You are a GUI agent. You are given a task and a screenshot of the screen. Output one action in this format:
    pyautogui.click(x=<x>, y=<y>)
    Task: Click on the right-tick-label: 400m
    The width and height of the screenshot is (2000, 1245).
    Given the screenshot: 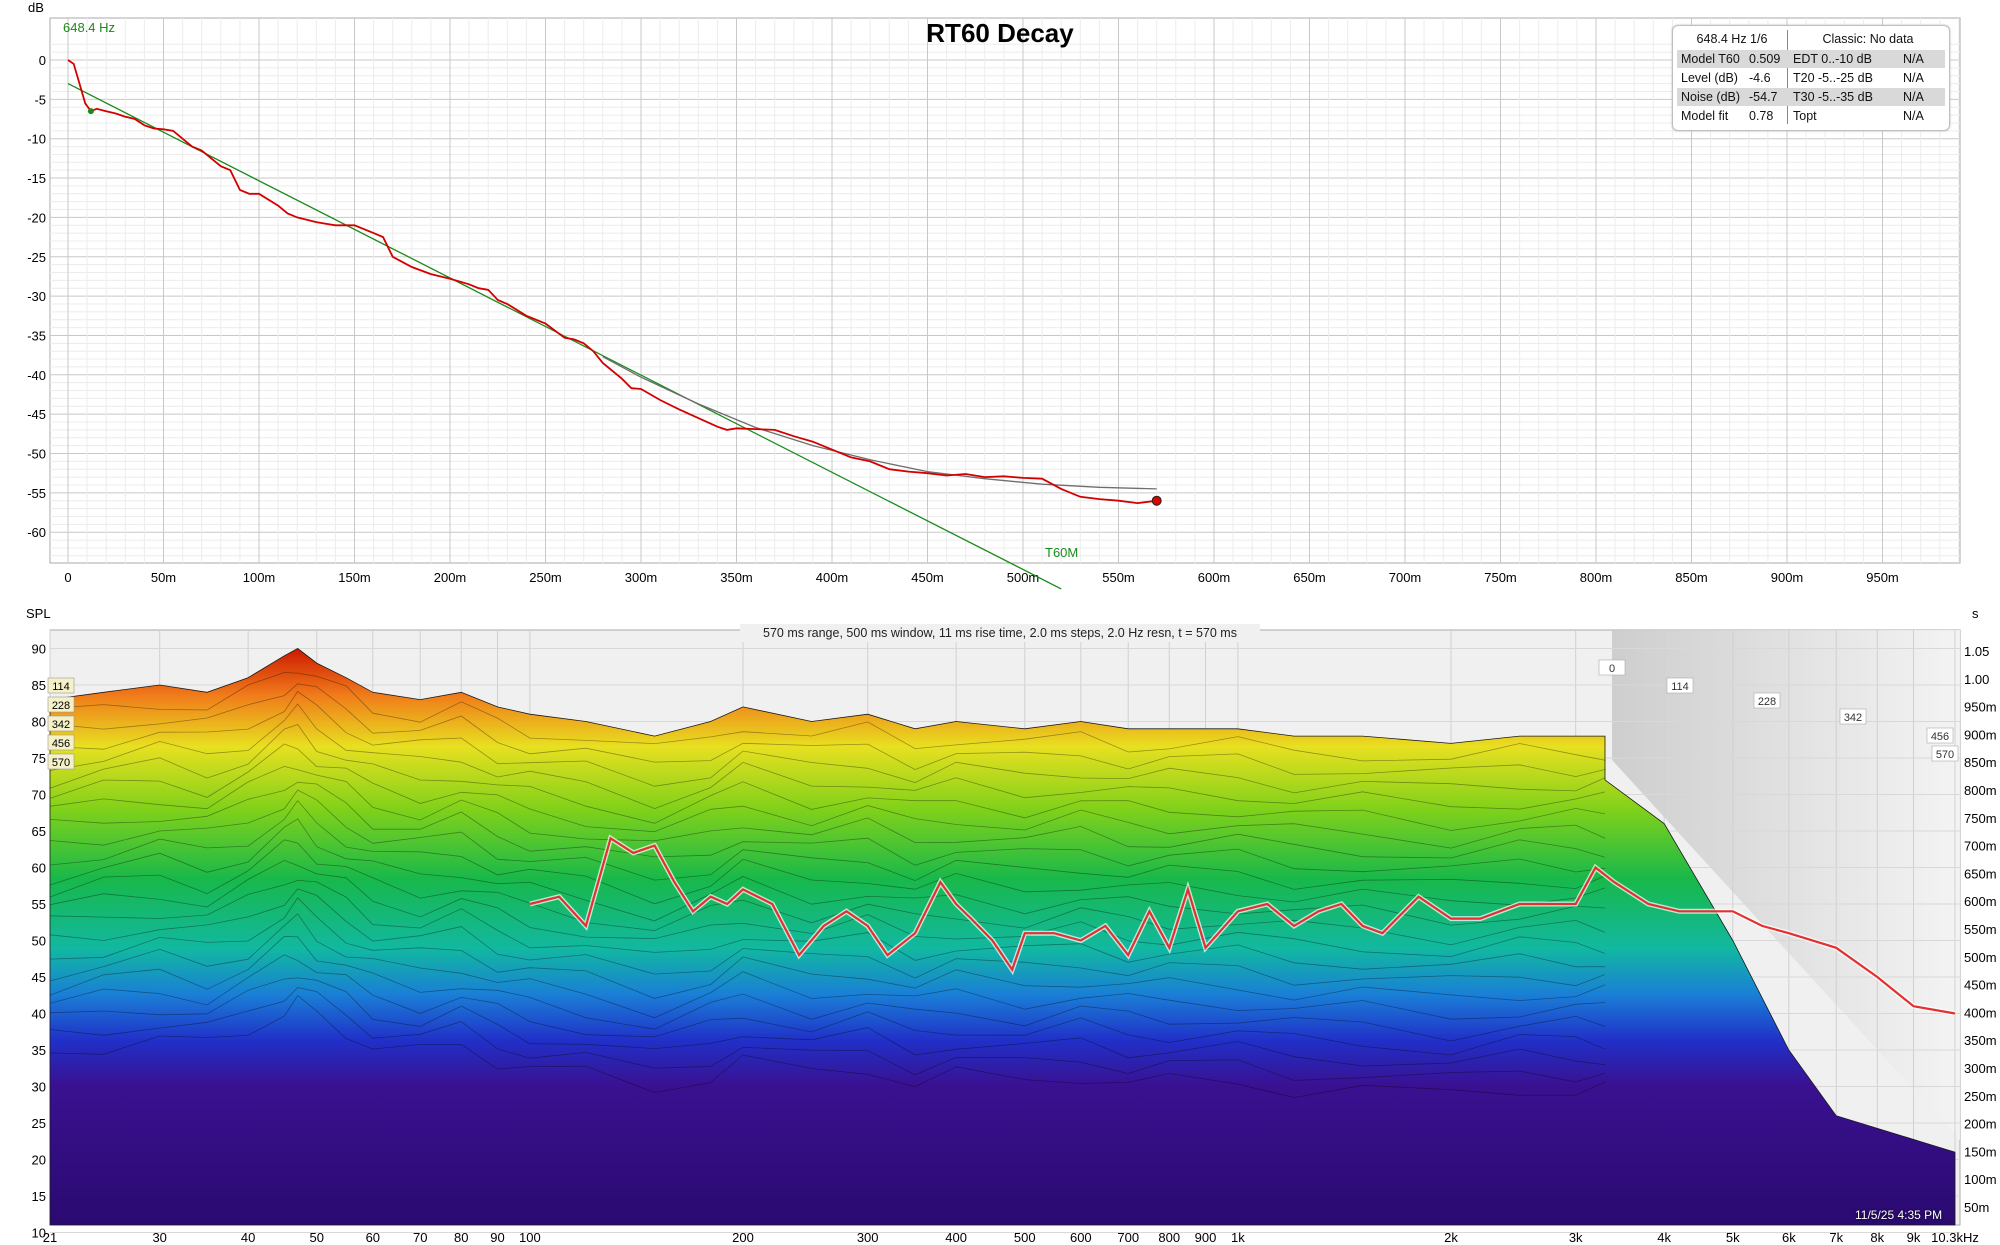 What is the action you would take?
    pyautogui.click(x=1980, y=1012)
    